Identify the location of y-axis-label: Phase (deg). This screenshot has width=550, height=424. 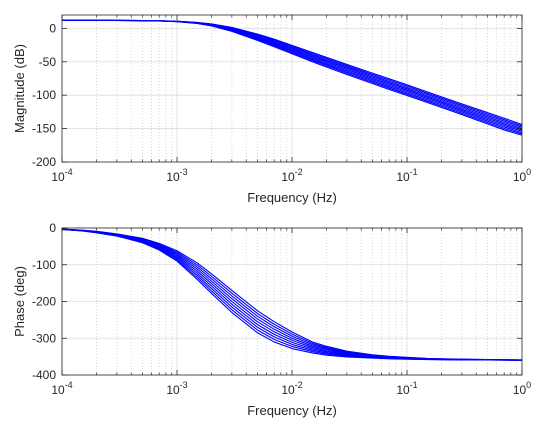
(19, 301).